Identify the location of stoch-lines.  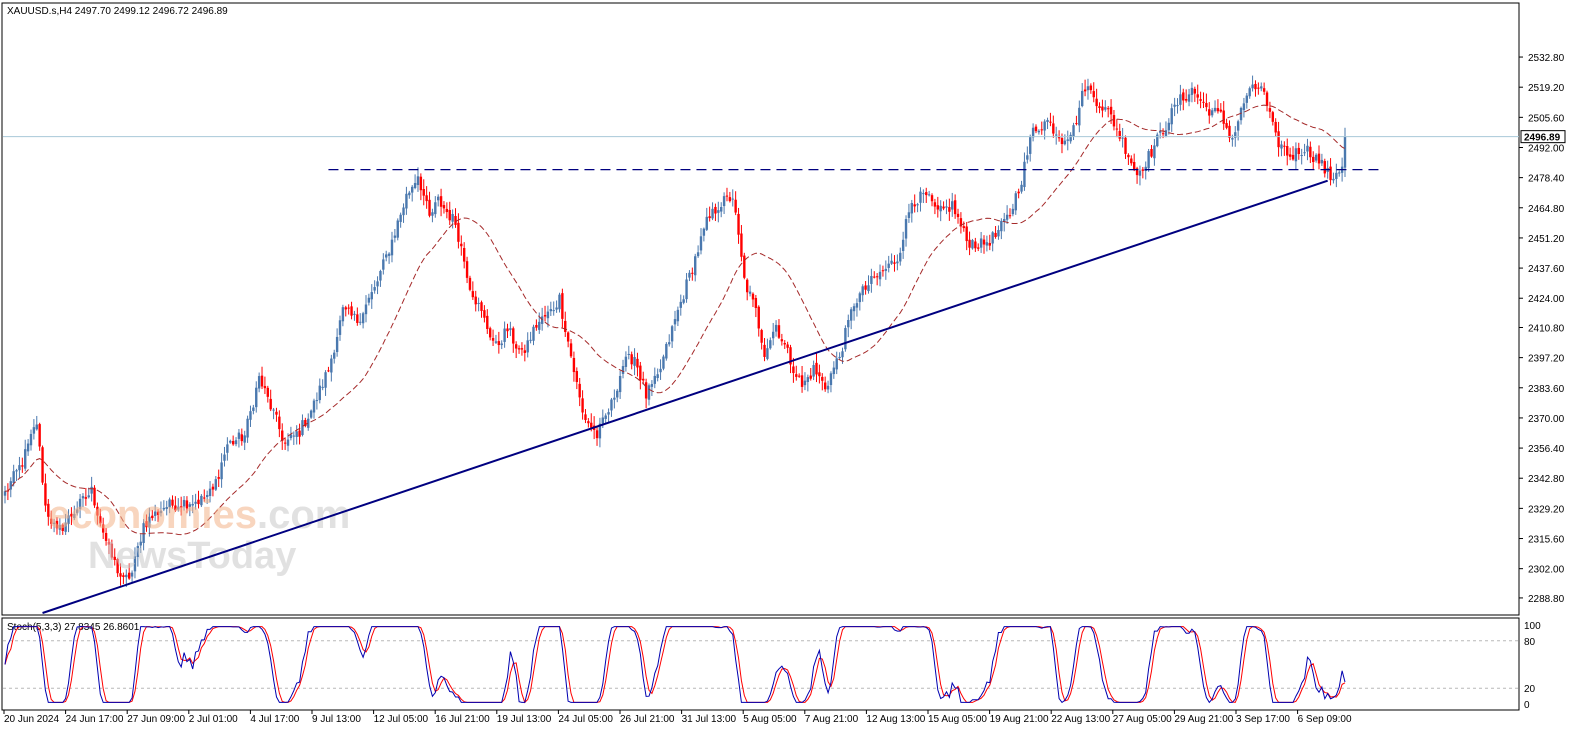
(675, 665).